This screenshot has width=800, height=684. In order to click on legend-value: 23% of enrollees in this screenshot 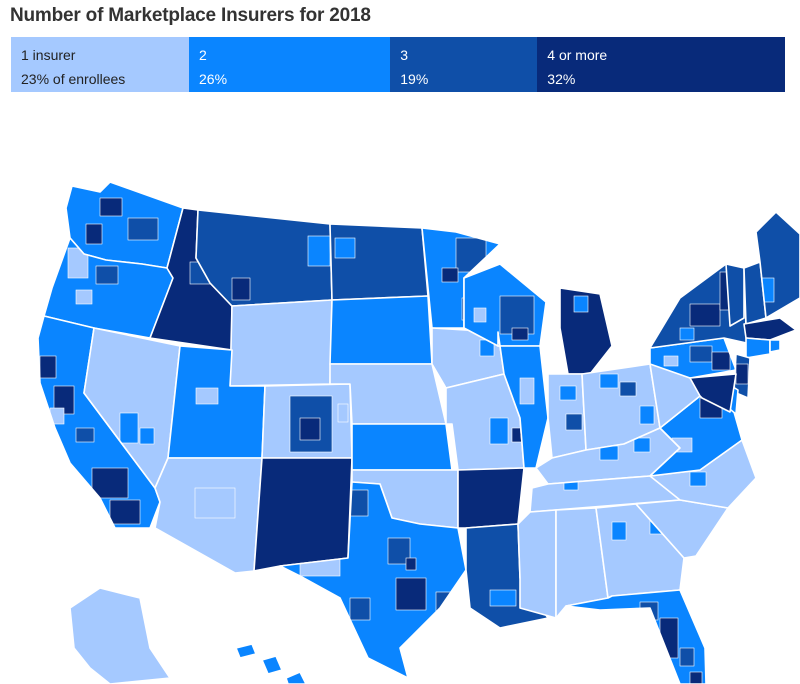, I will do `click(73, 79)`.